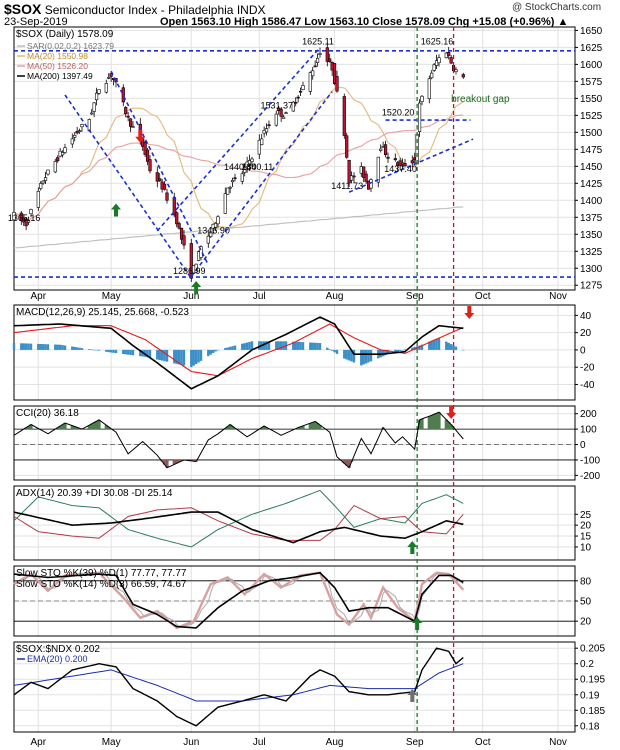 The width and height of the screenshot is (620, 750). Describe the element at coordinates (238, 227) in the screenshot. I see `ma200-line` at that location.